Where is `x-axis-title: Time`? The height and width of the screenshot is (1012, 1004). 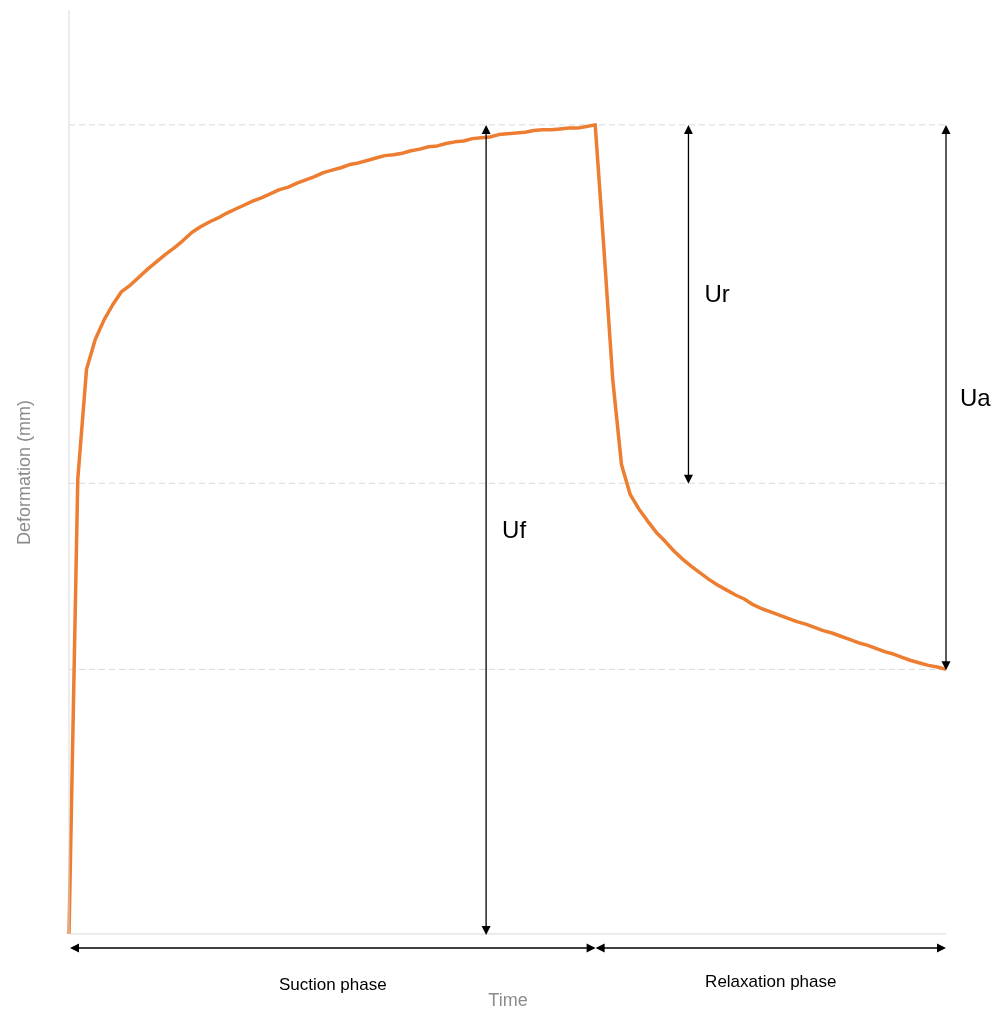 x-axis-title: Time is located at coordinates (508, 1000).